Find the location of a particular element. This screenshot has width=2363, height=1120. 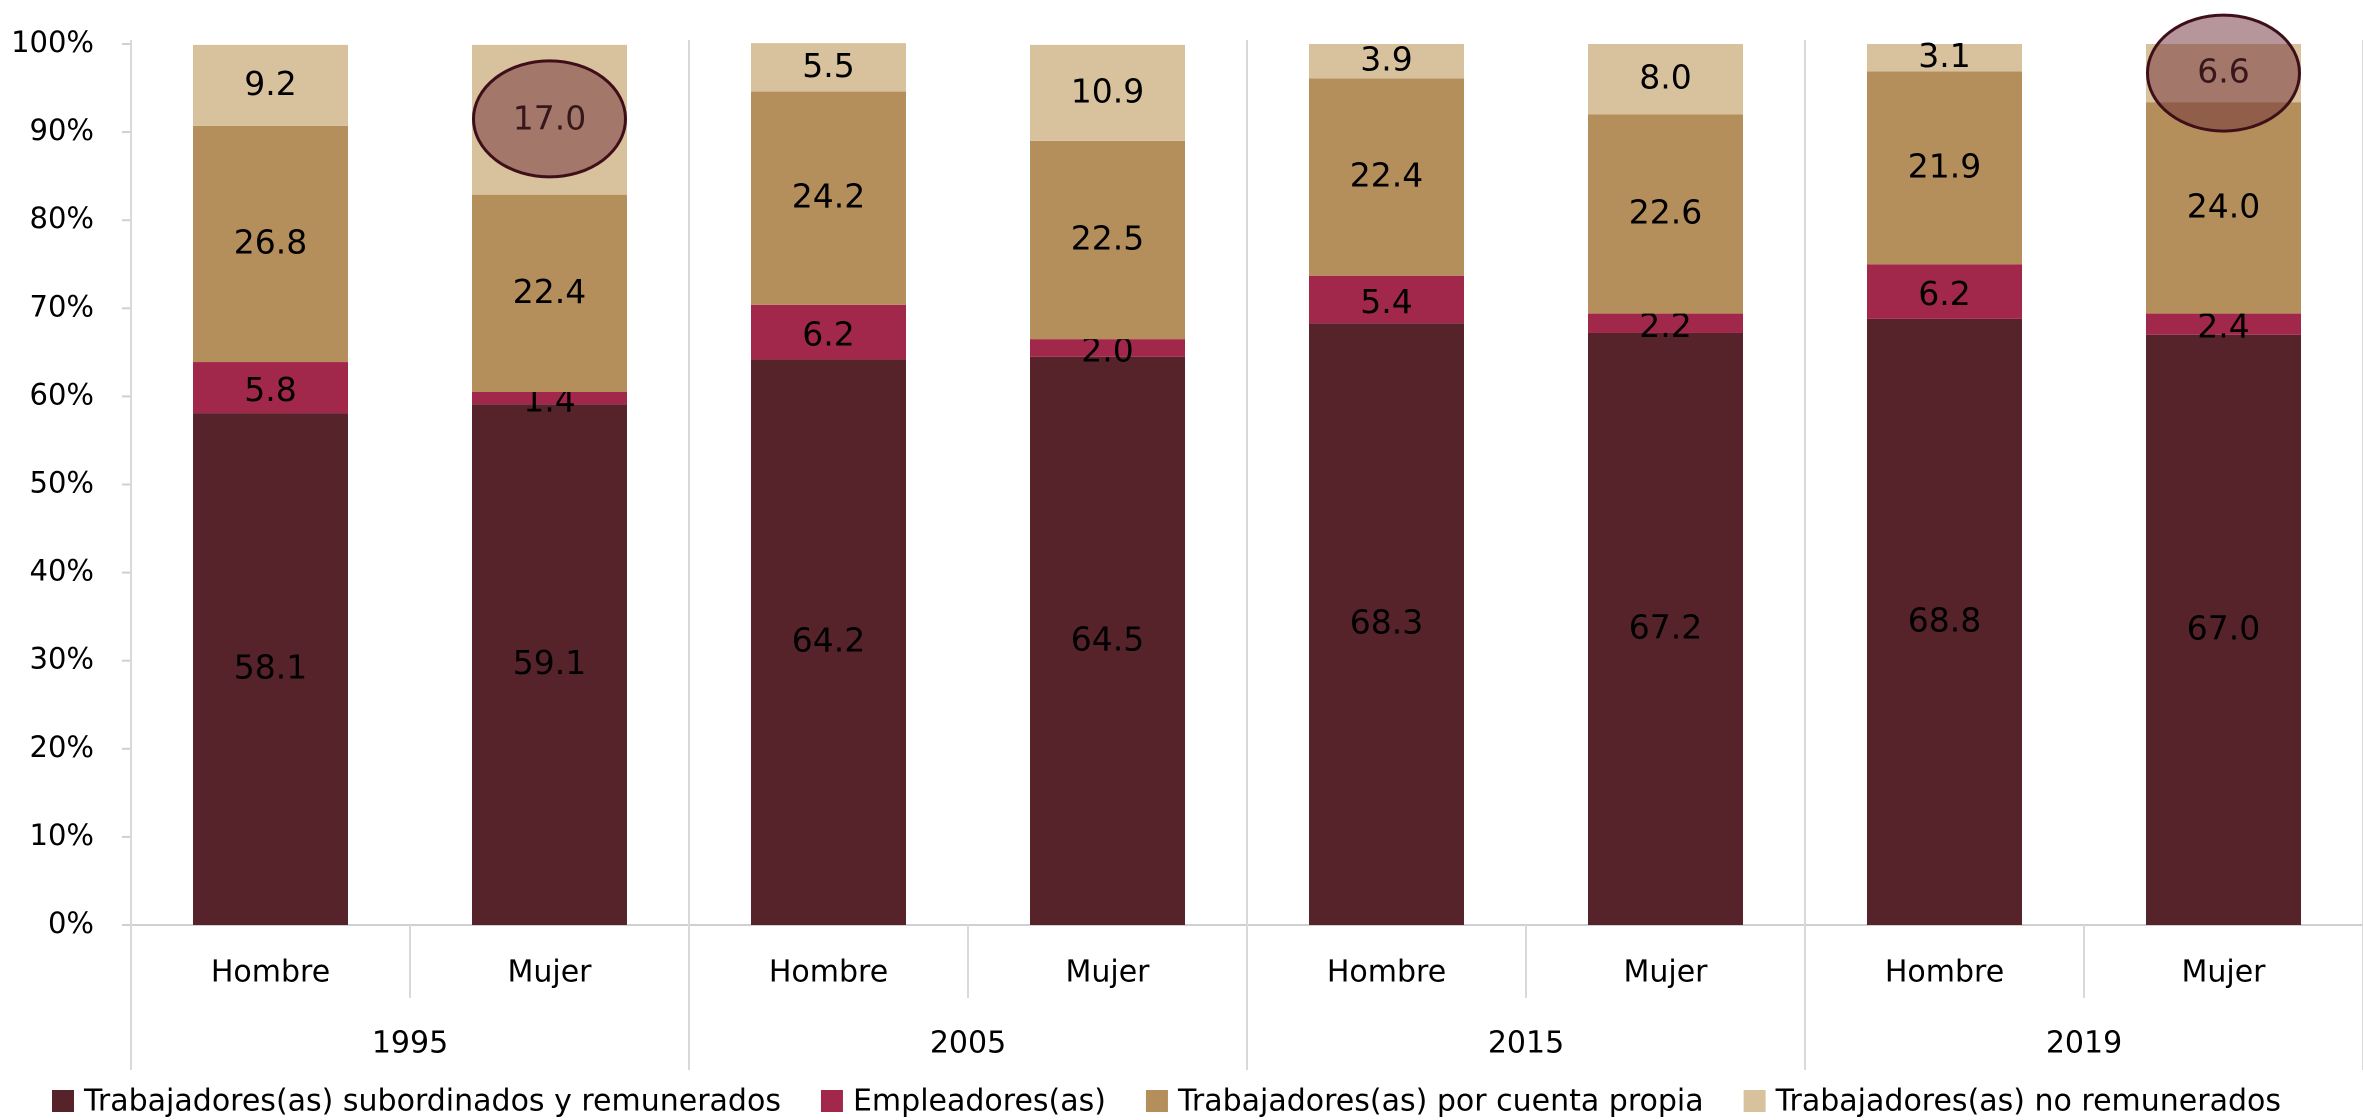

value-label: 58.1 is located at coordinates (270, 667).